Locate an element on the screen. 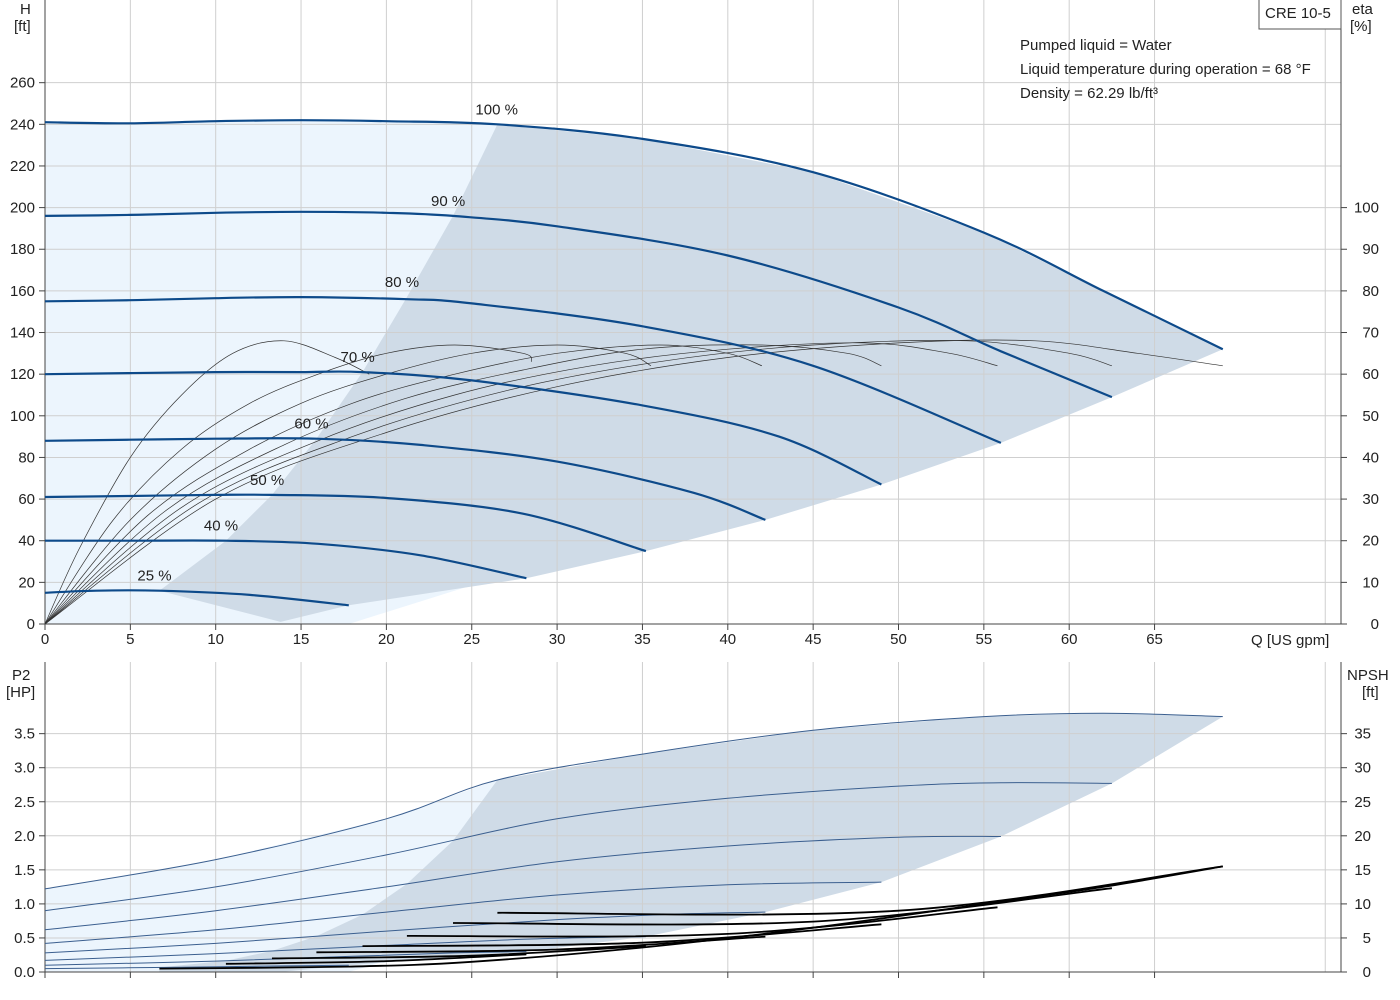 The image size is (1400, 1000). bottom-y-left-tick-label-0.0: 0.0 is located at coordinates (24, 972).